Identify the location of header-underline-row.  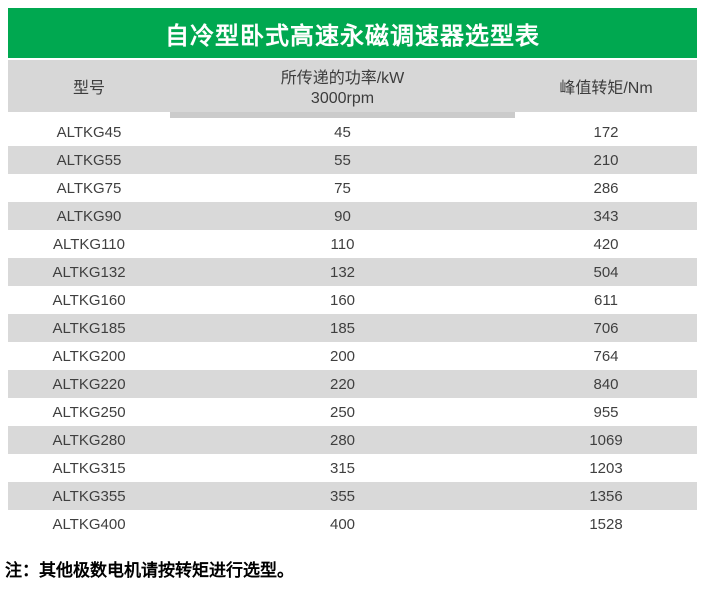
(352, 115).